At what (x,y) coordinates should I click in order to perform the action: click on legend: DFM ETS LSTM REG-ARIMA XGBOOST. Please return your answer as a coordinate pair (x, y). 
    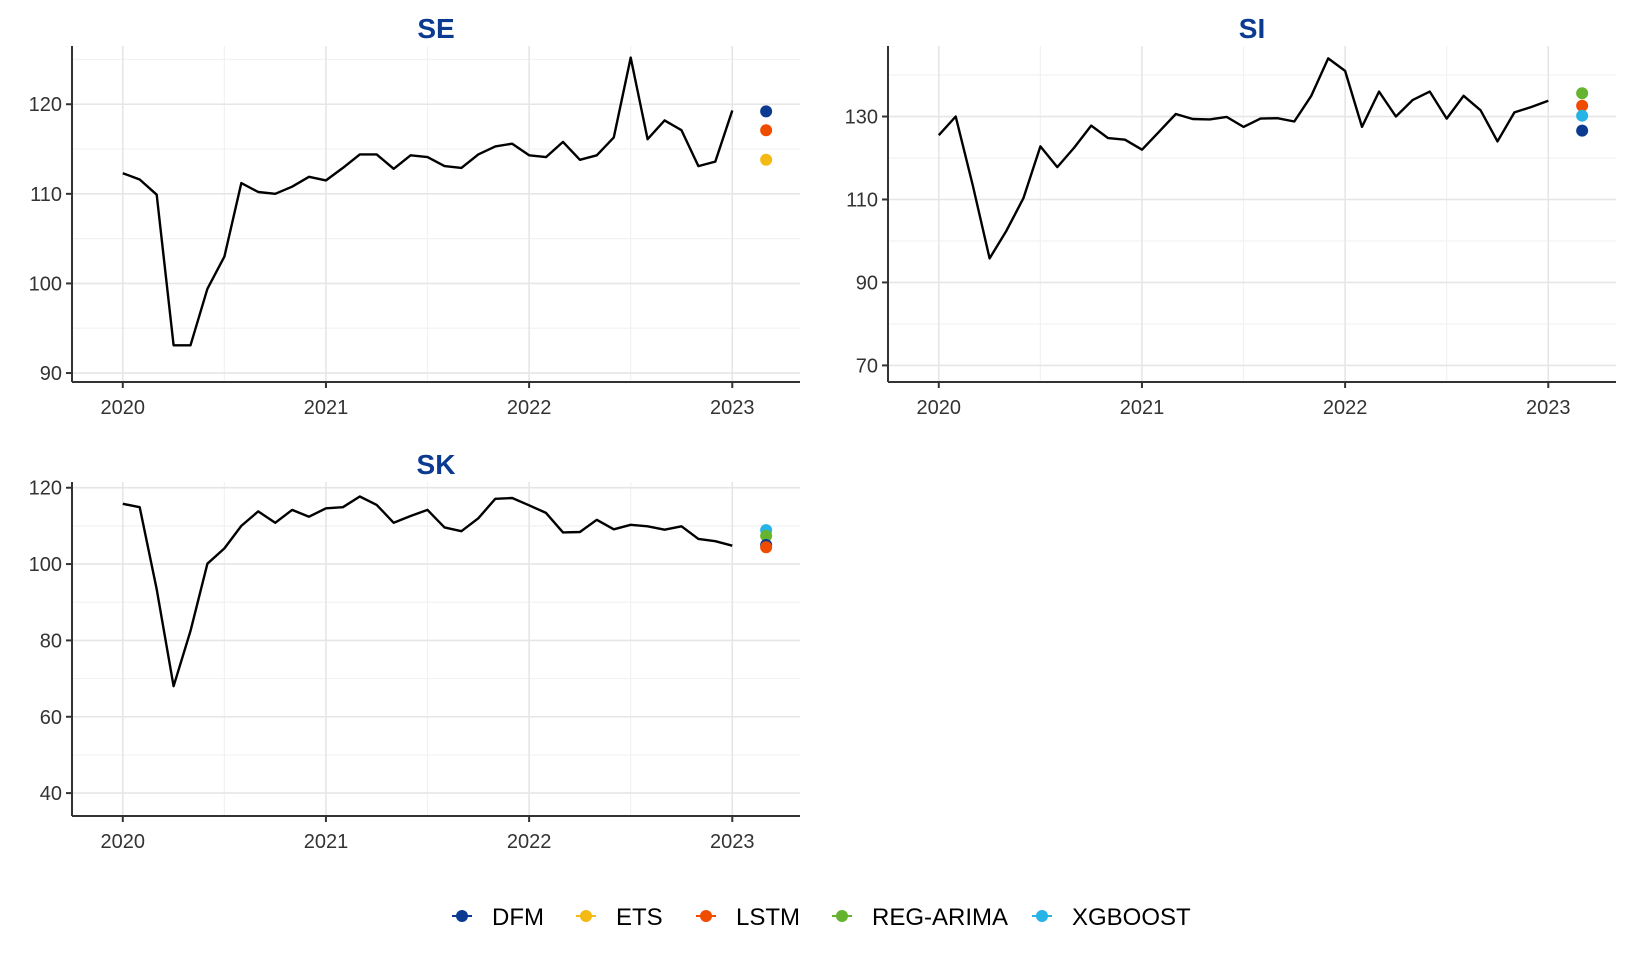
    Looking at the image, I should click on (821, 917).